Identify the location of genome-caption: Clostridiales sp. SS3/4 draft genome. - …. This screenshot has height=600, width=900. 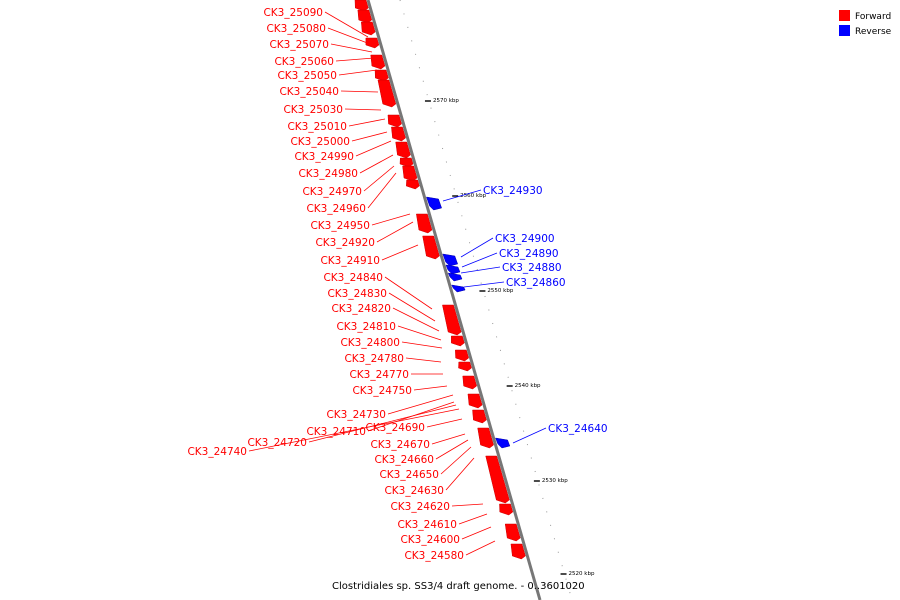
(458, 586).